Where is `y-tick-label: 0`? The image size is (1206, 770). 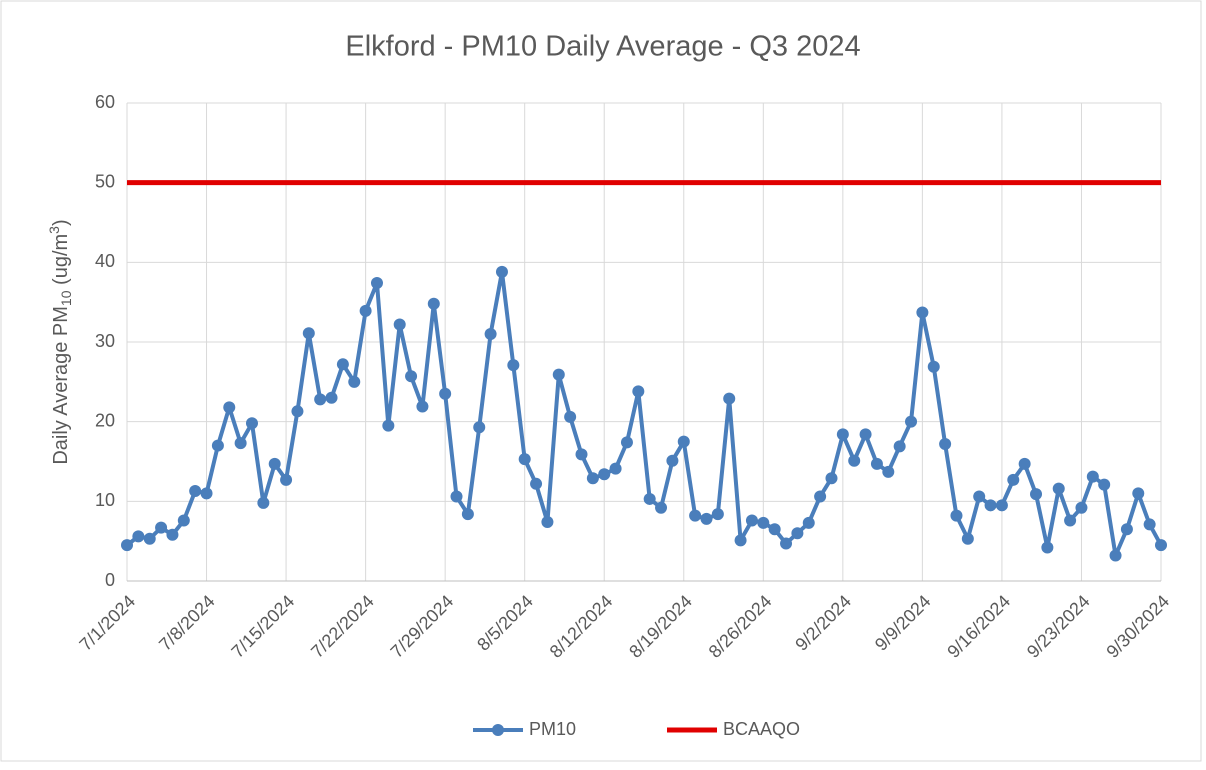 y-tick-label: 0 is located at coordinates (110, 580).